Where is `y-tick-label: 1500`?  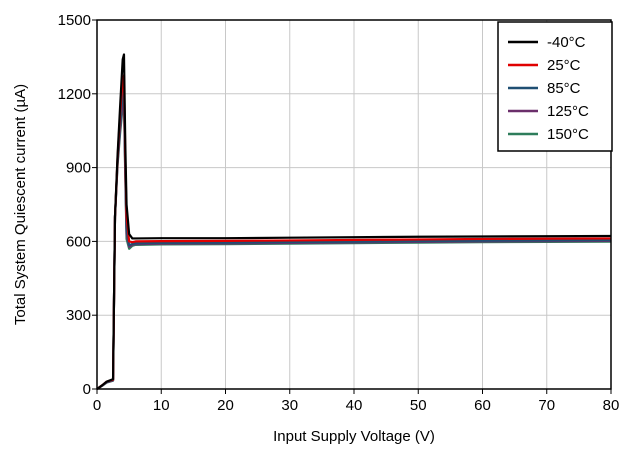 y-tick-label: 1500 is located at coordinates (74, 20).